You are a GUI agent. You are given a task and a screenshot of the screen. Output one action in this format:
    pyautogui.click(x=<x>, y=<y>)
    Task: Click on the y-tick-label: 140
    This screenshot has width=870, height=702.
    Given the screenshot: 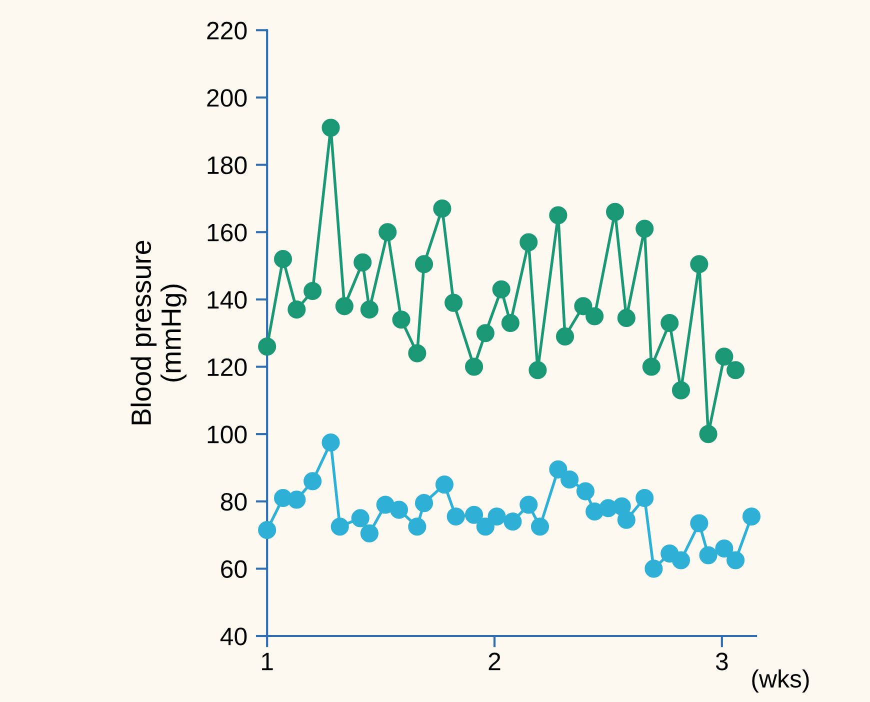 What is the action you would take?
    pyautogui.click(x=227, y=300)
    